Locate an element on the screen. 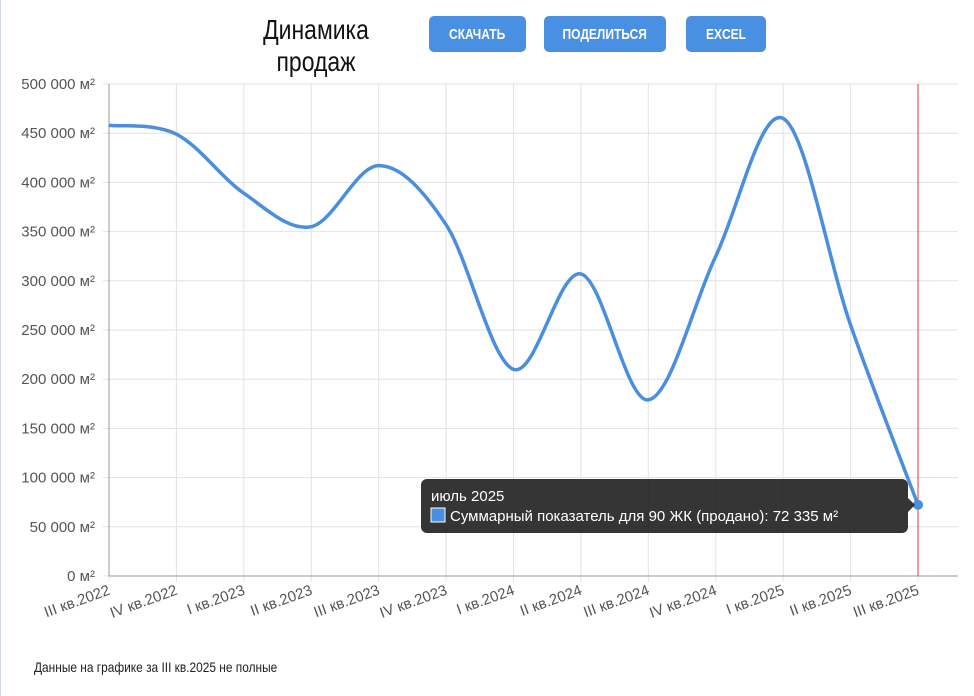 The height and width of the screenshot is (696, 974). x-tick-label: II кв.2024 is located at coordinates (551, 601).